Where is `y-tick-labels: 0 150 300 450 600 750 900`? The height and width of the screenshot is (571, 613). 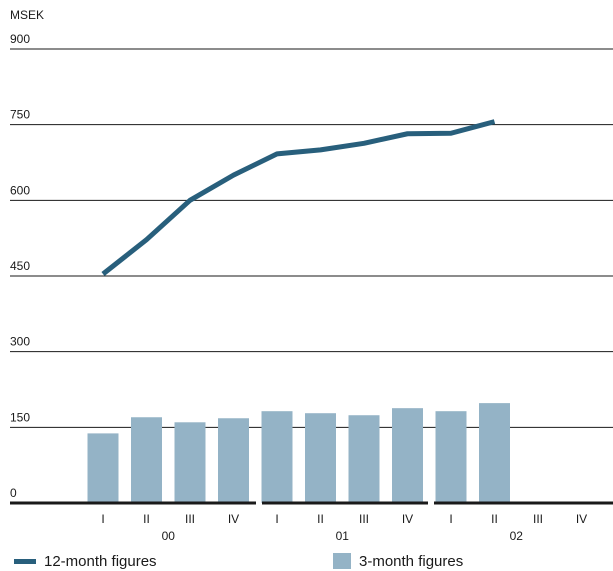 y-tick-labels: 0 150 300 450 600 750 900 is located at coordinates (20, 266).